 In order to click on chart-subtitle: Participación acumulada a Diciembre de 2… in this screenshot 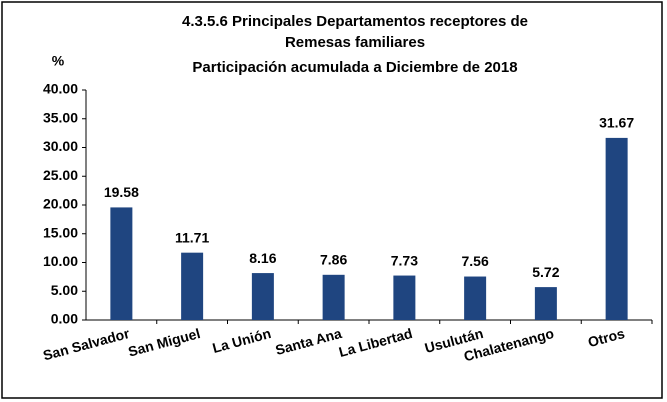, I will do `click(354, 67)`.